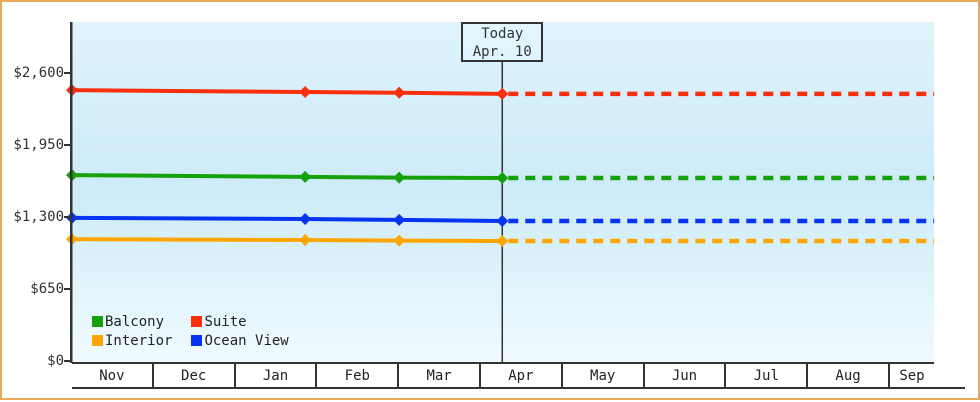  Describe the element at coordinates (287, 92) in the screenshot. I see `series-line-suite` at that location.